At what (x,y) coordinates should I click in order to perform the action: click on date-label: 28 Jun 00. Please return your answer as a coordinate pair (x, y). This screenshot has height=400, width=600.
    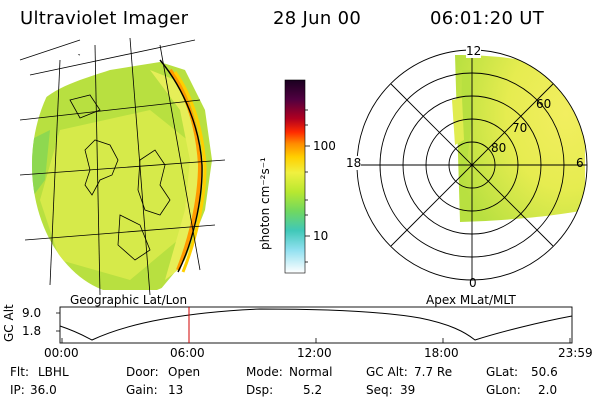
    Looking at the image, I should click on (317, 18).